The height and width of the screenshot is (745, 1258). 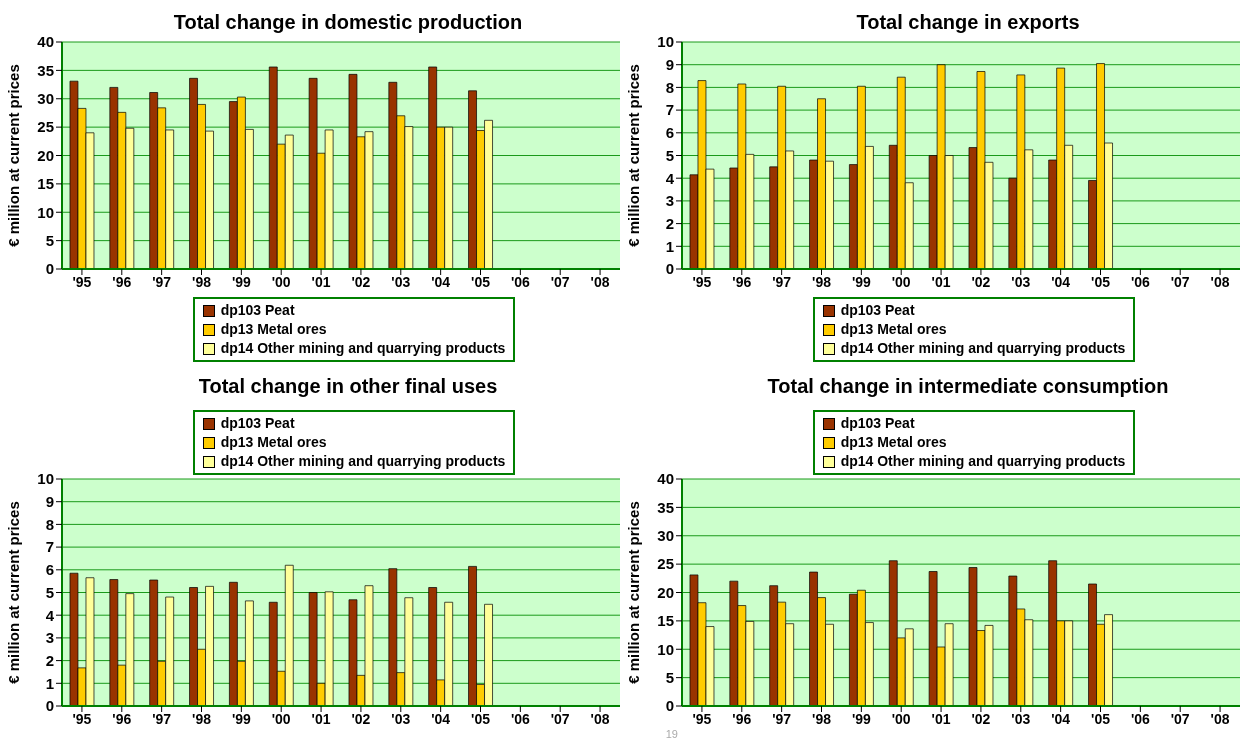 What do you see at coordinates (321, 281) in the screenshot?
I see `x-tick-label: '01` at bounding box center [321, 281].